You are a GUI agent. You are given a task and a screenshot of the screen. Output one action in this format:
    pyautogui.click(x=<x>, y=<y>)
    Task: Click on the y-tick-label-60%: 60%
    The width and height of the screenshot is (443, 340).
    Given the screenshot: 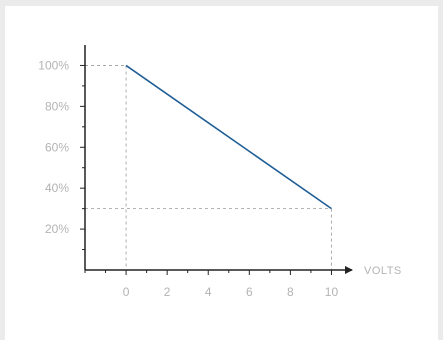 What is the action you would take?
    pyautogui.click(x=57, y=147)
    